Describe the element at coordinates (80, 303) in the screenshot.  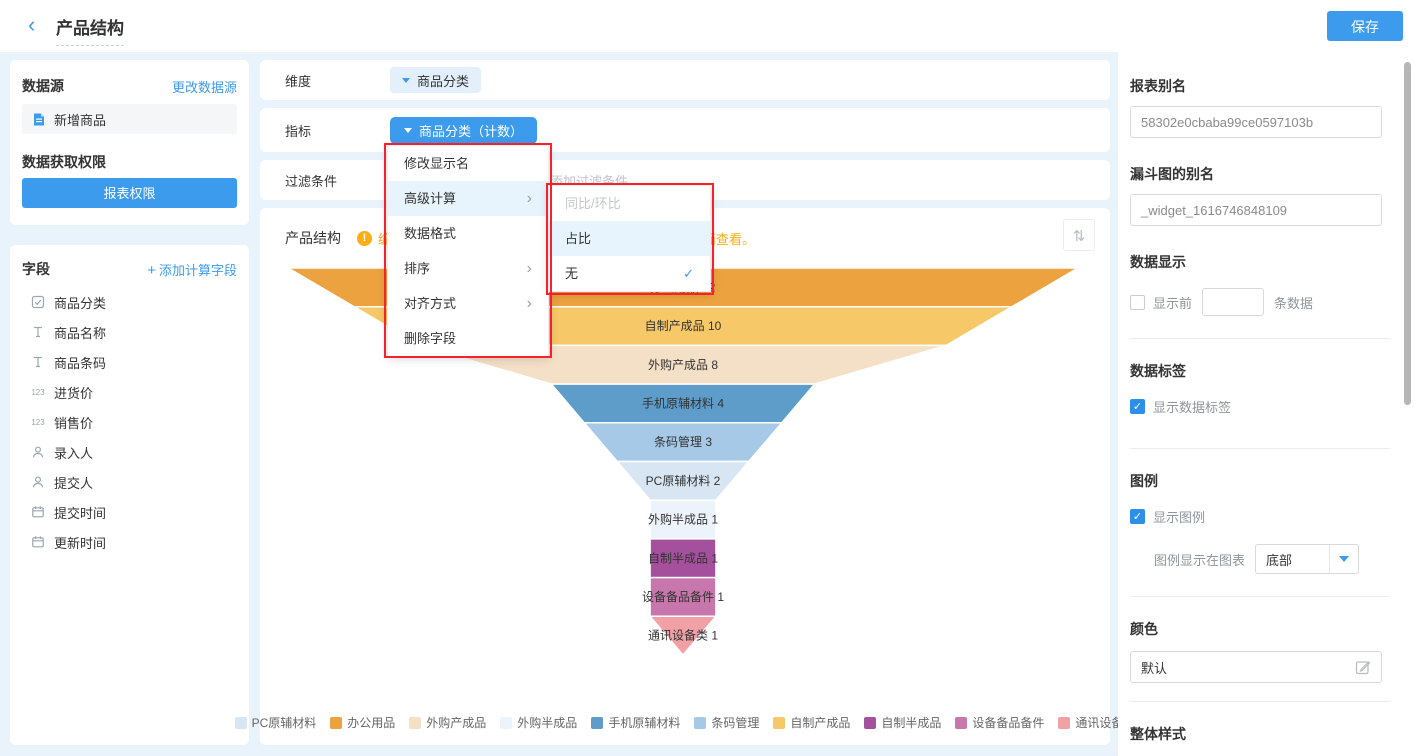
I see `field-label: 商品分类` at that location.